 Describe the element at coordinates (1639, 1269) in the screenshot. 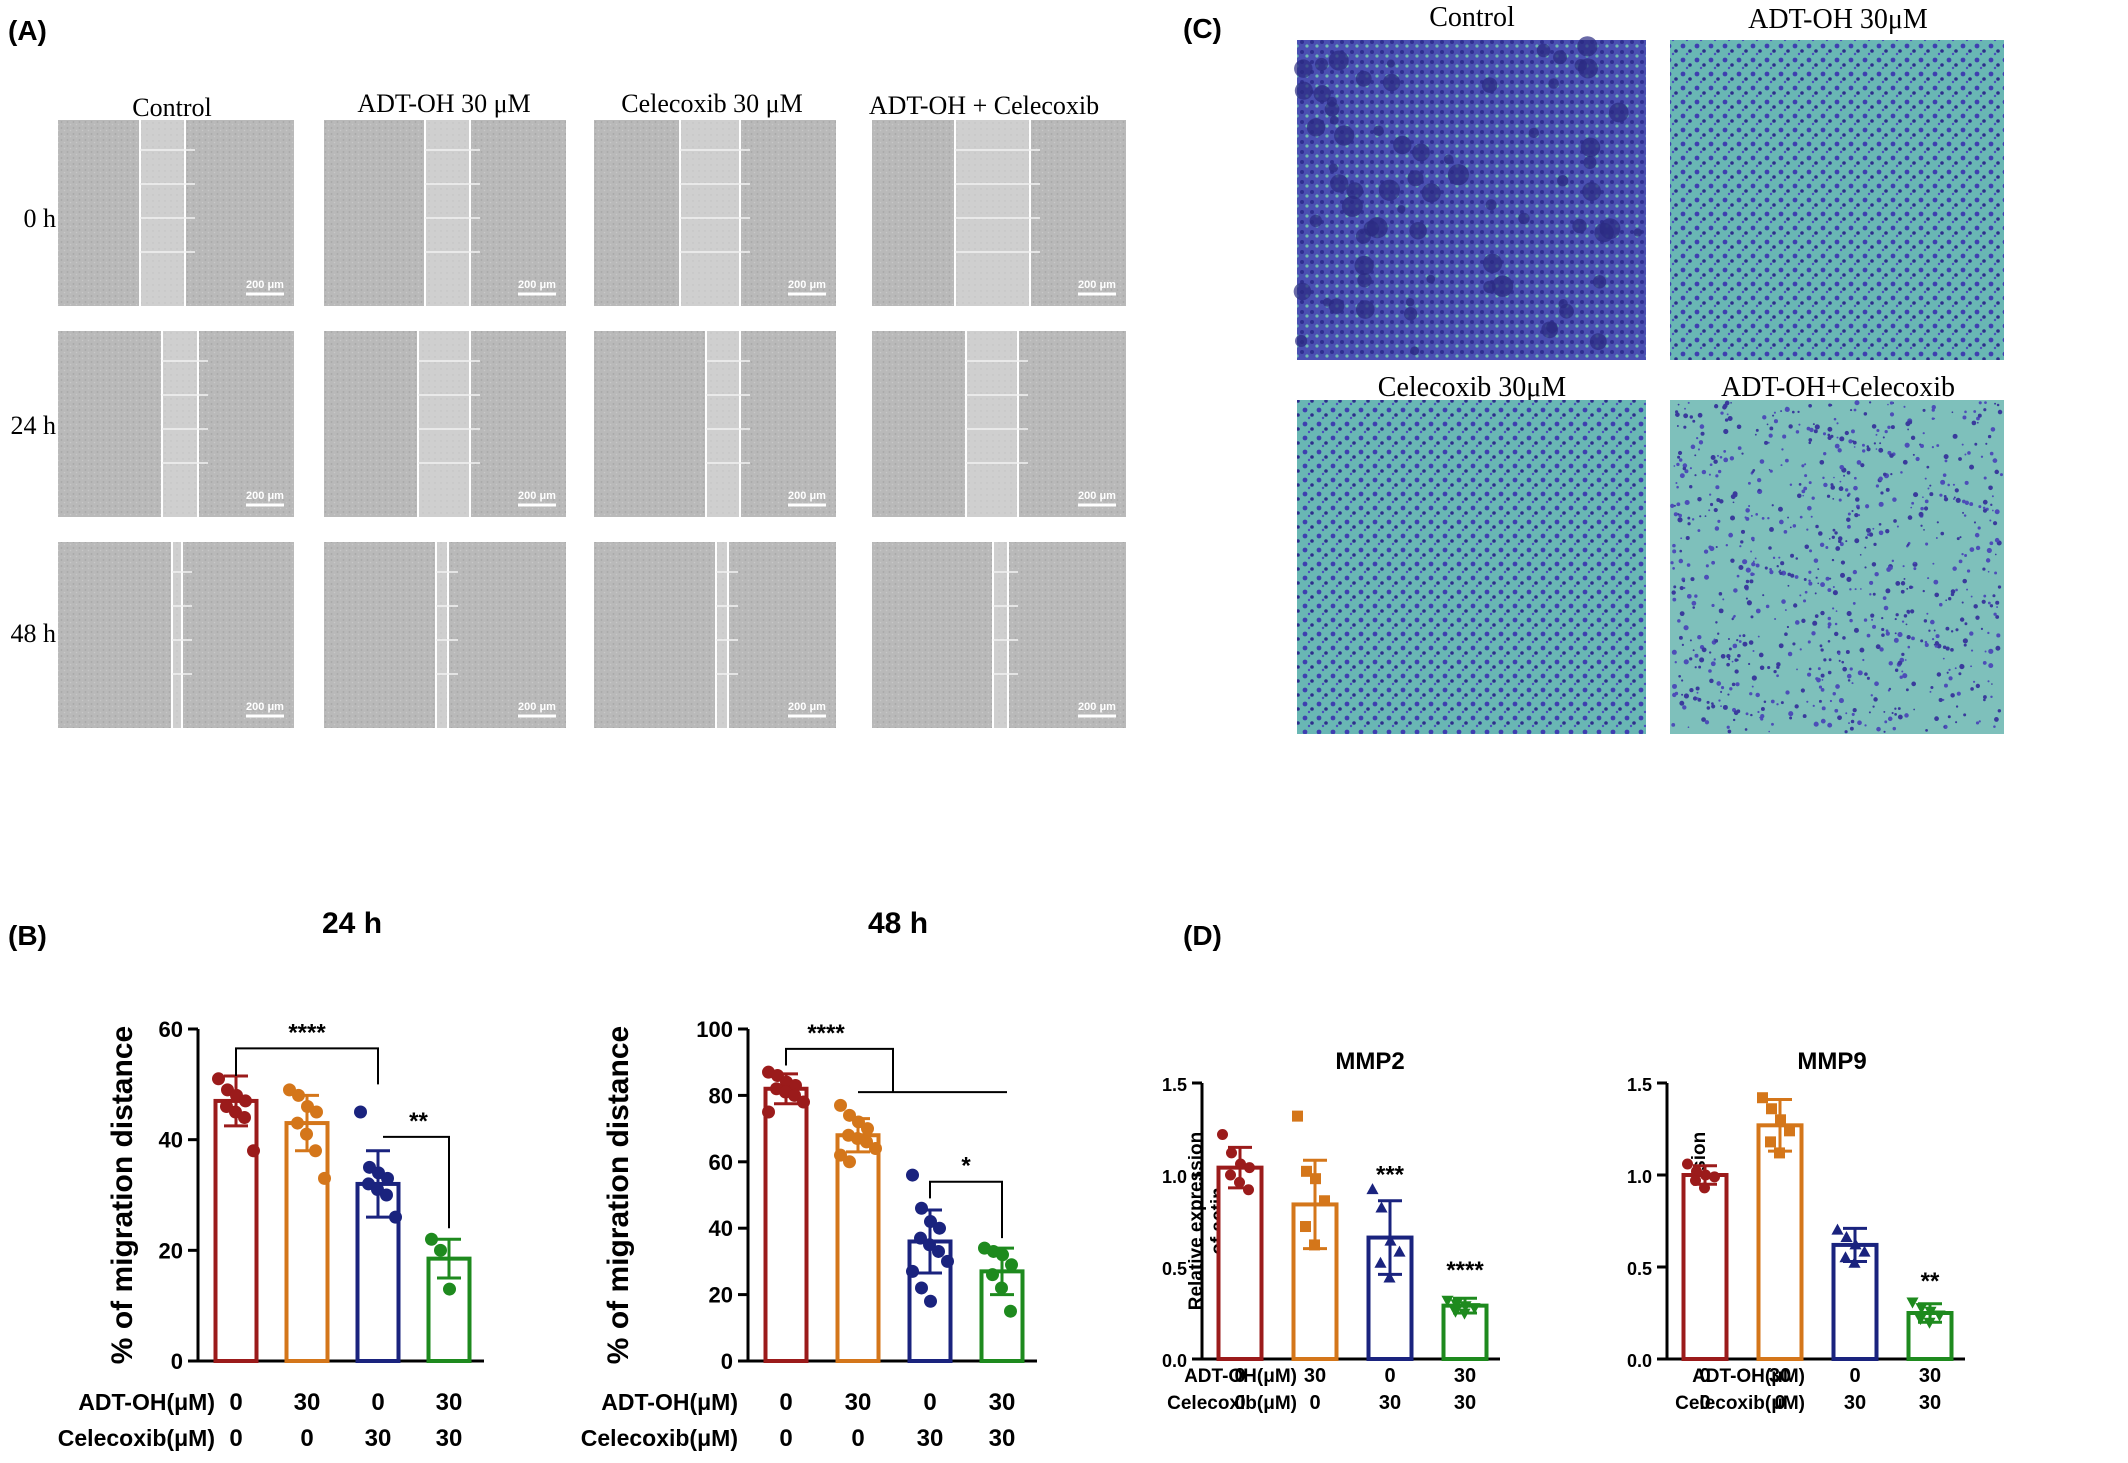

I see `y-tick-label: 0.5` at that location.